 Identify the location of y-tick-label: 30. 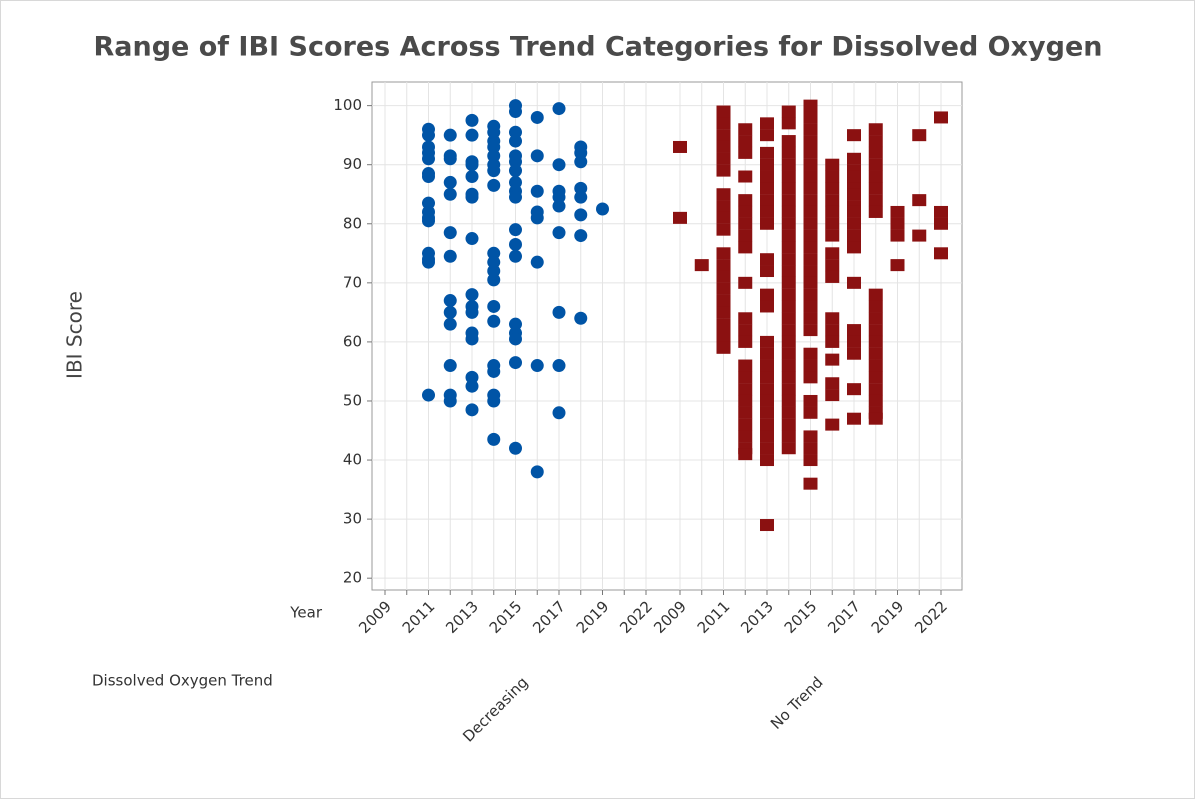
(352, 519).